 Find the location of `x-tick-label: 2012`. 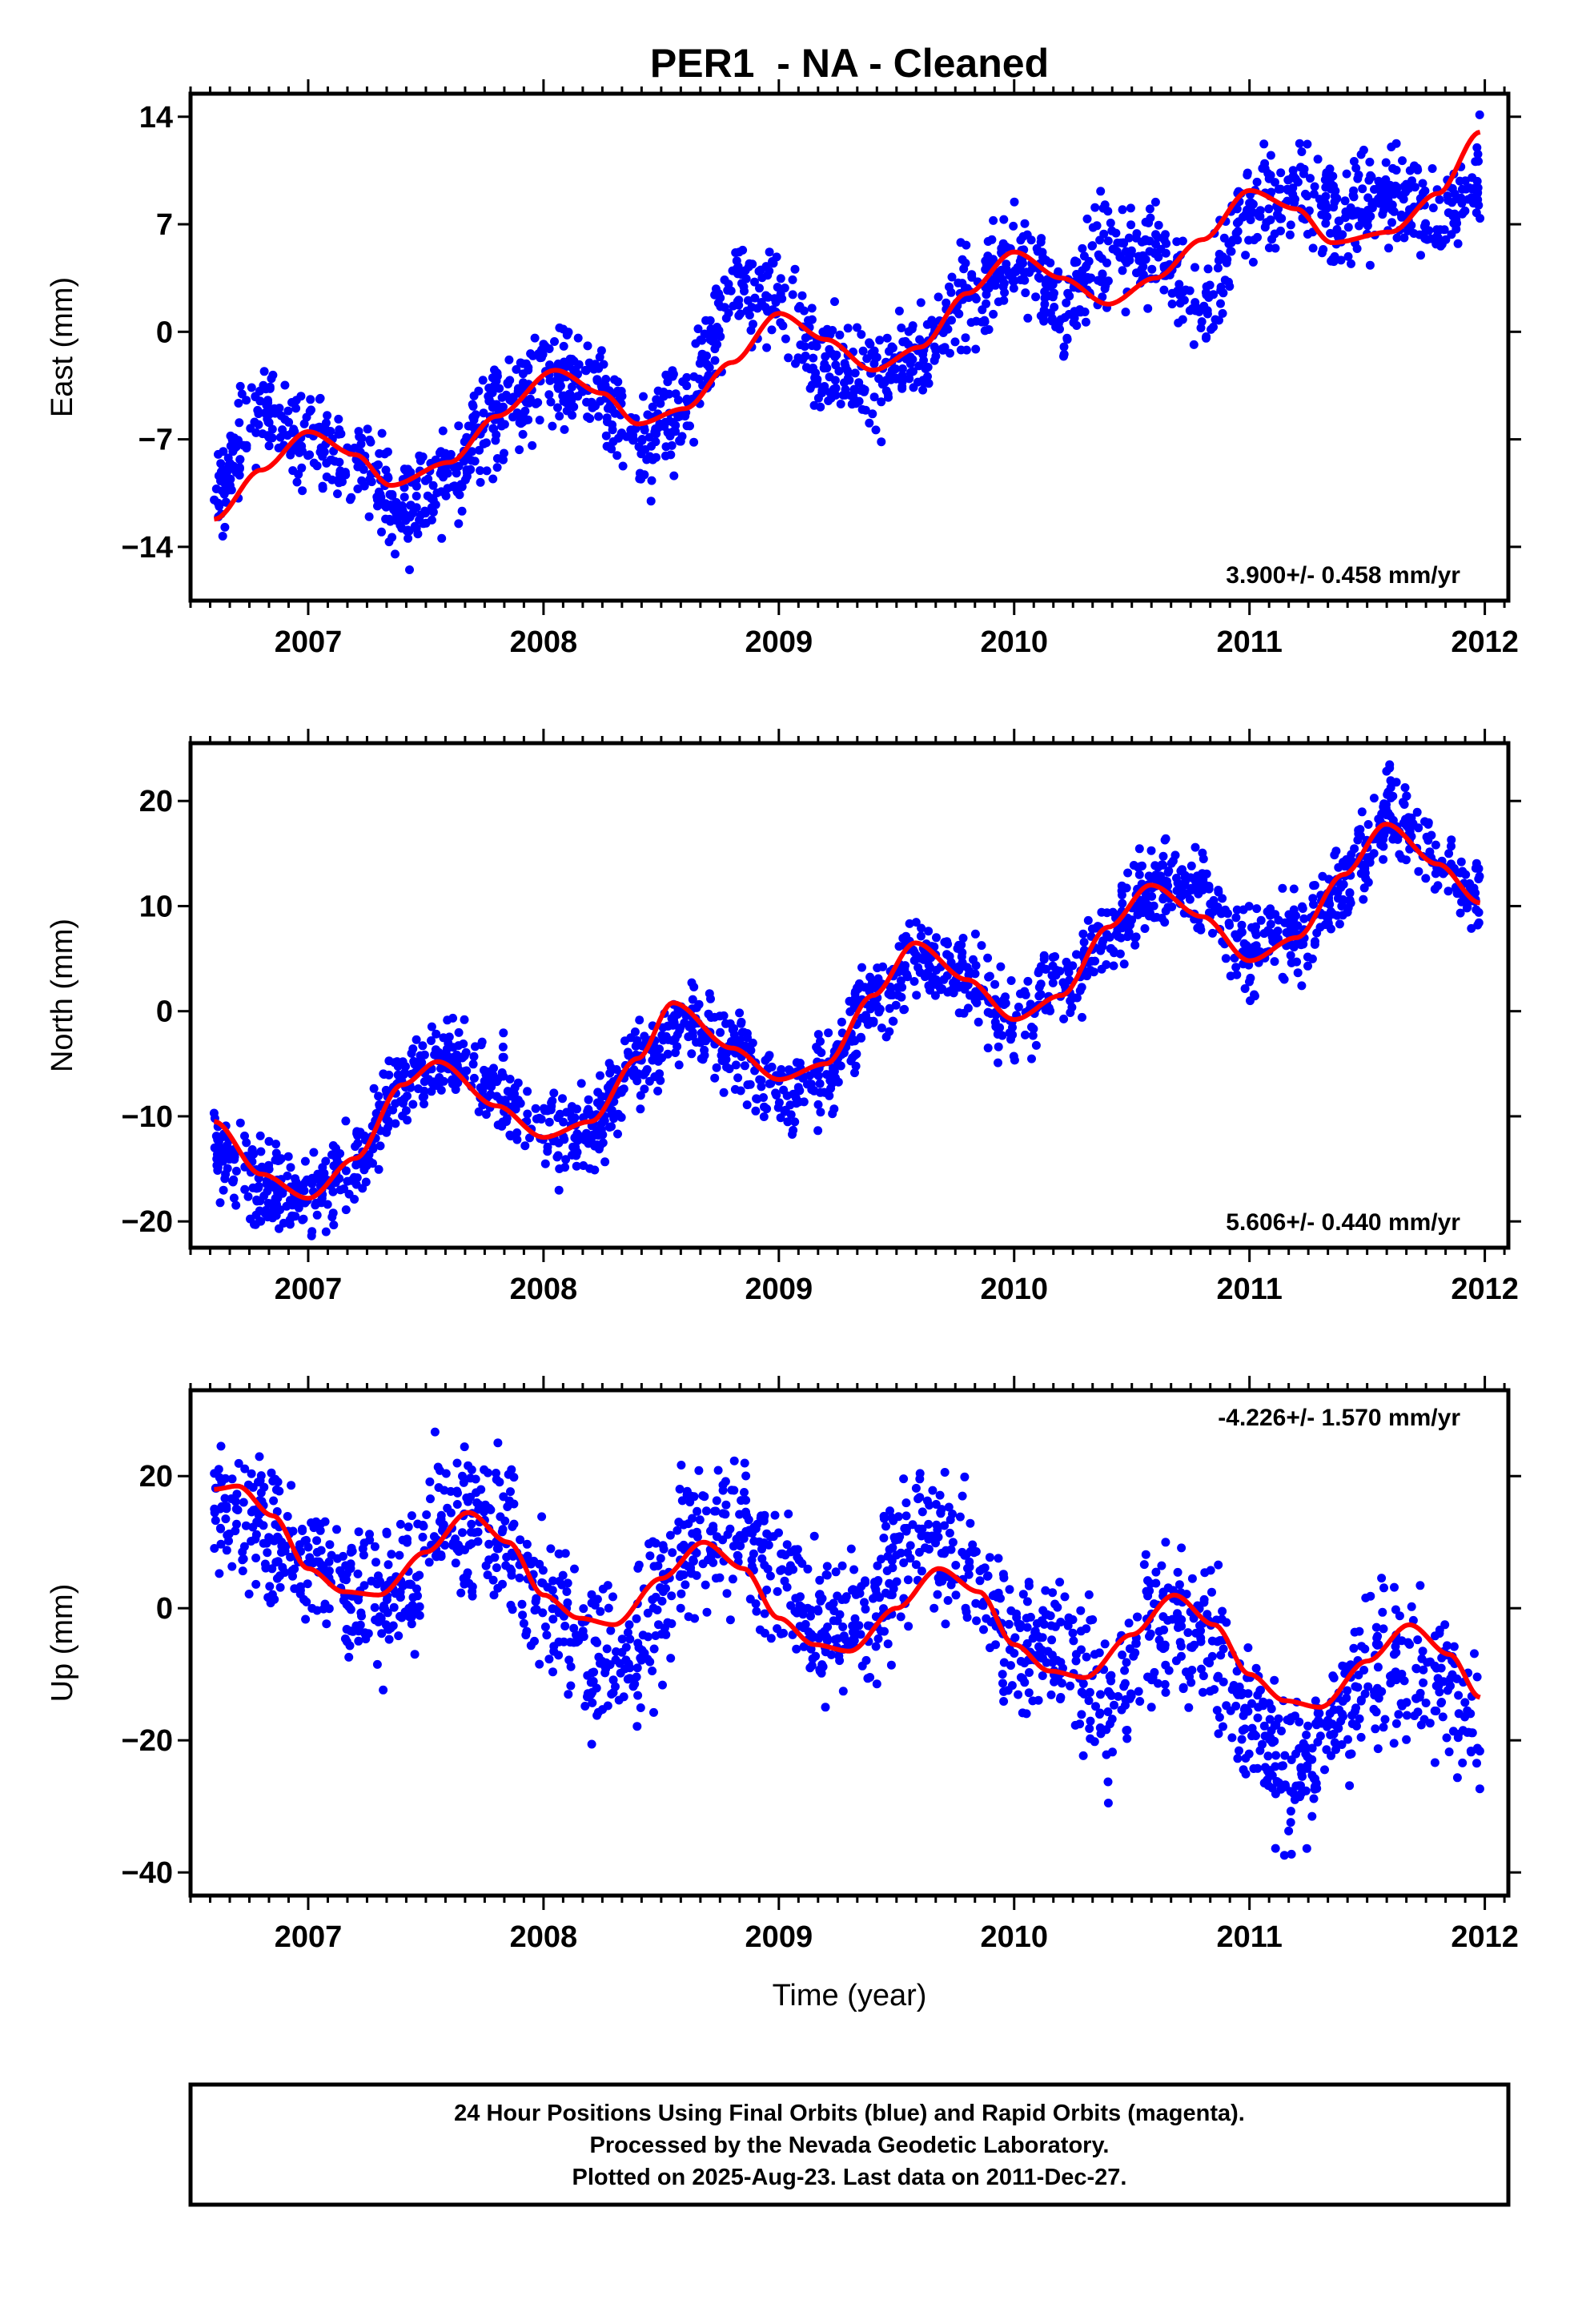

x-tick-label: 2012 is located at coordinates (1485, 642).